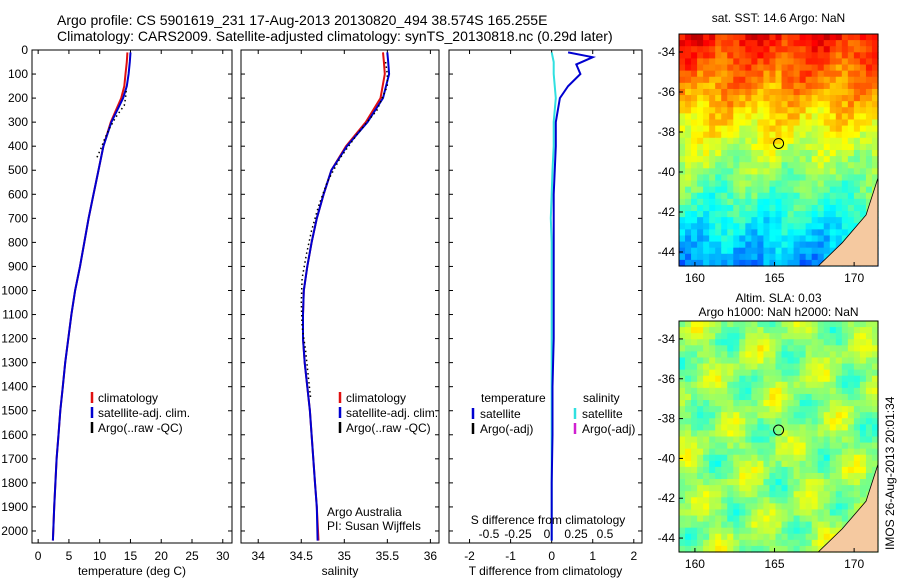 The height and width of the screenshot is (580, 900). I want to click on legend-entry: satellite-adj. clim., so click(392, 413).